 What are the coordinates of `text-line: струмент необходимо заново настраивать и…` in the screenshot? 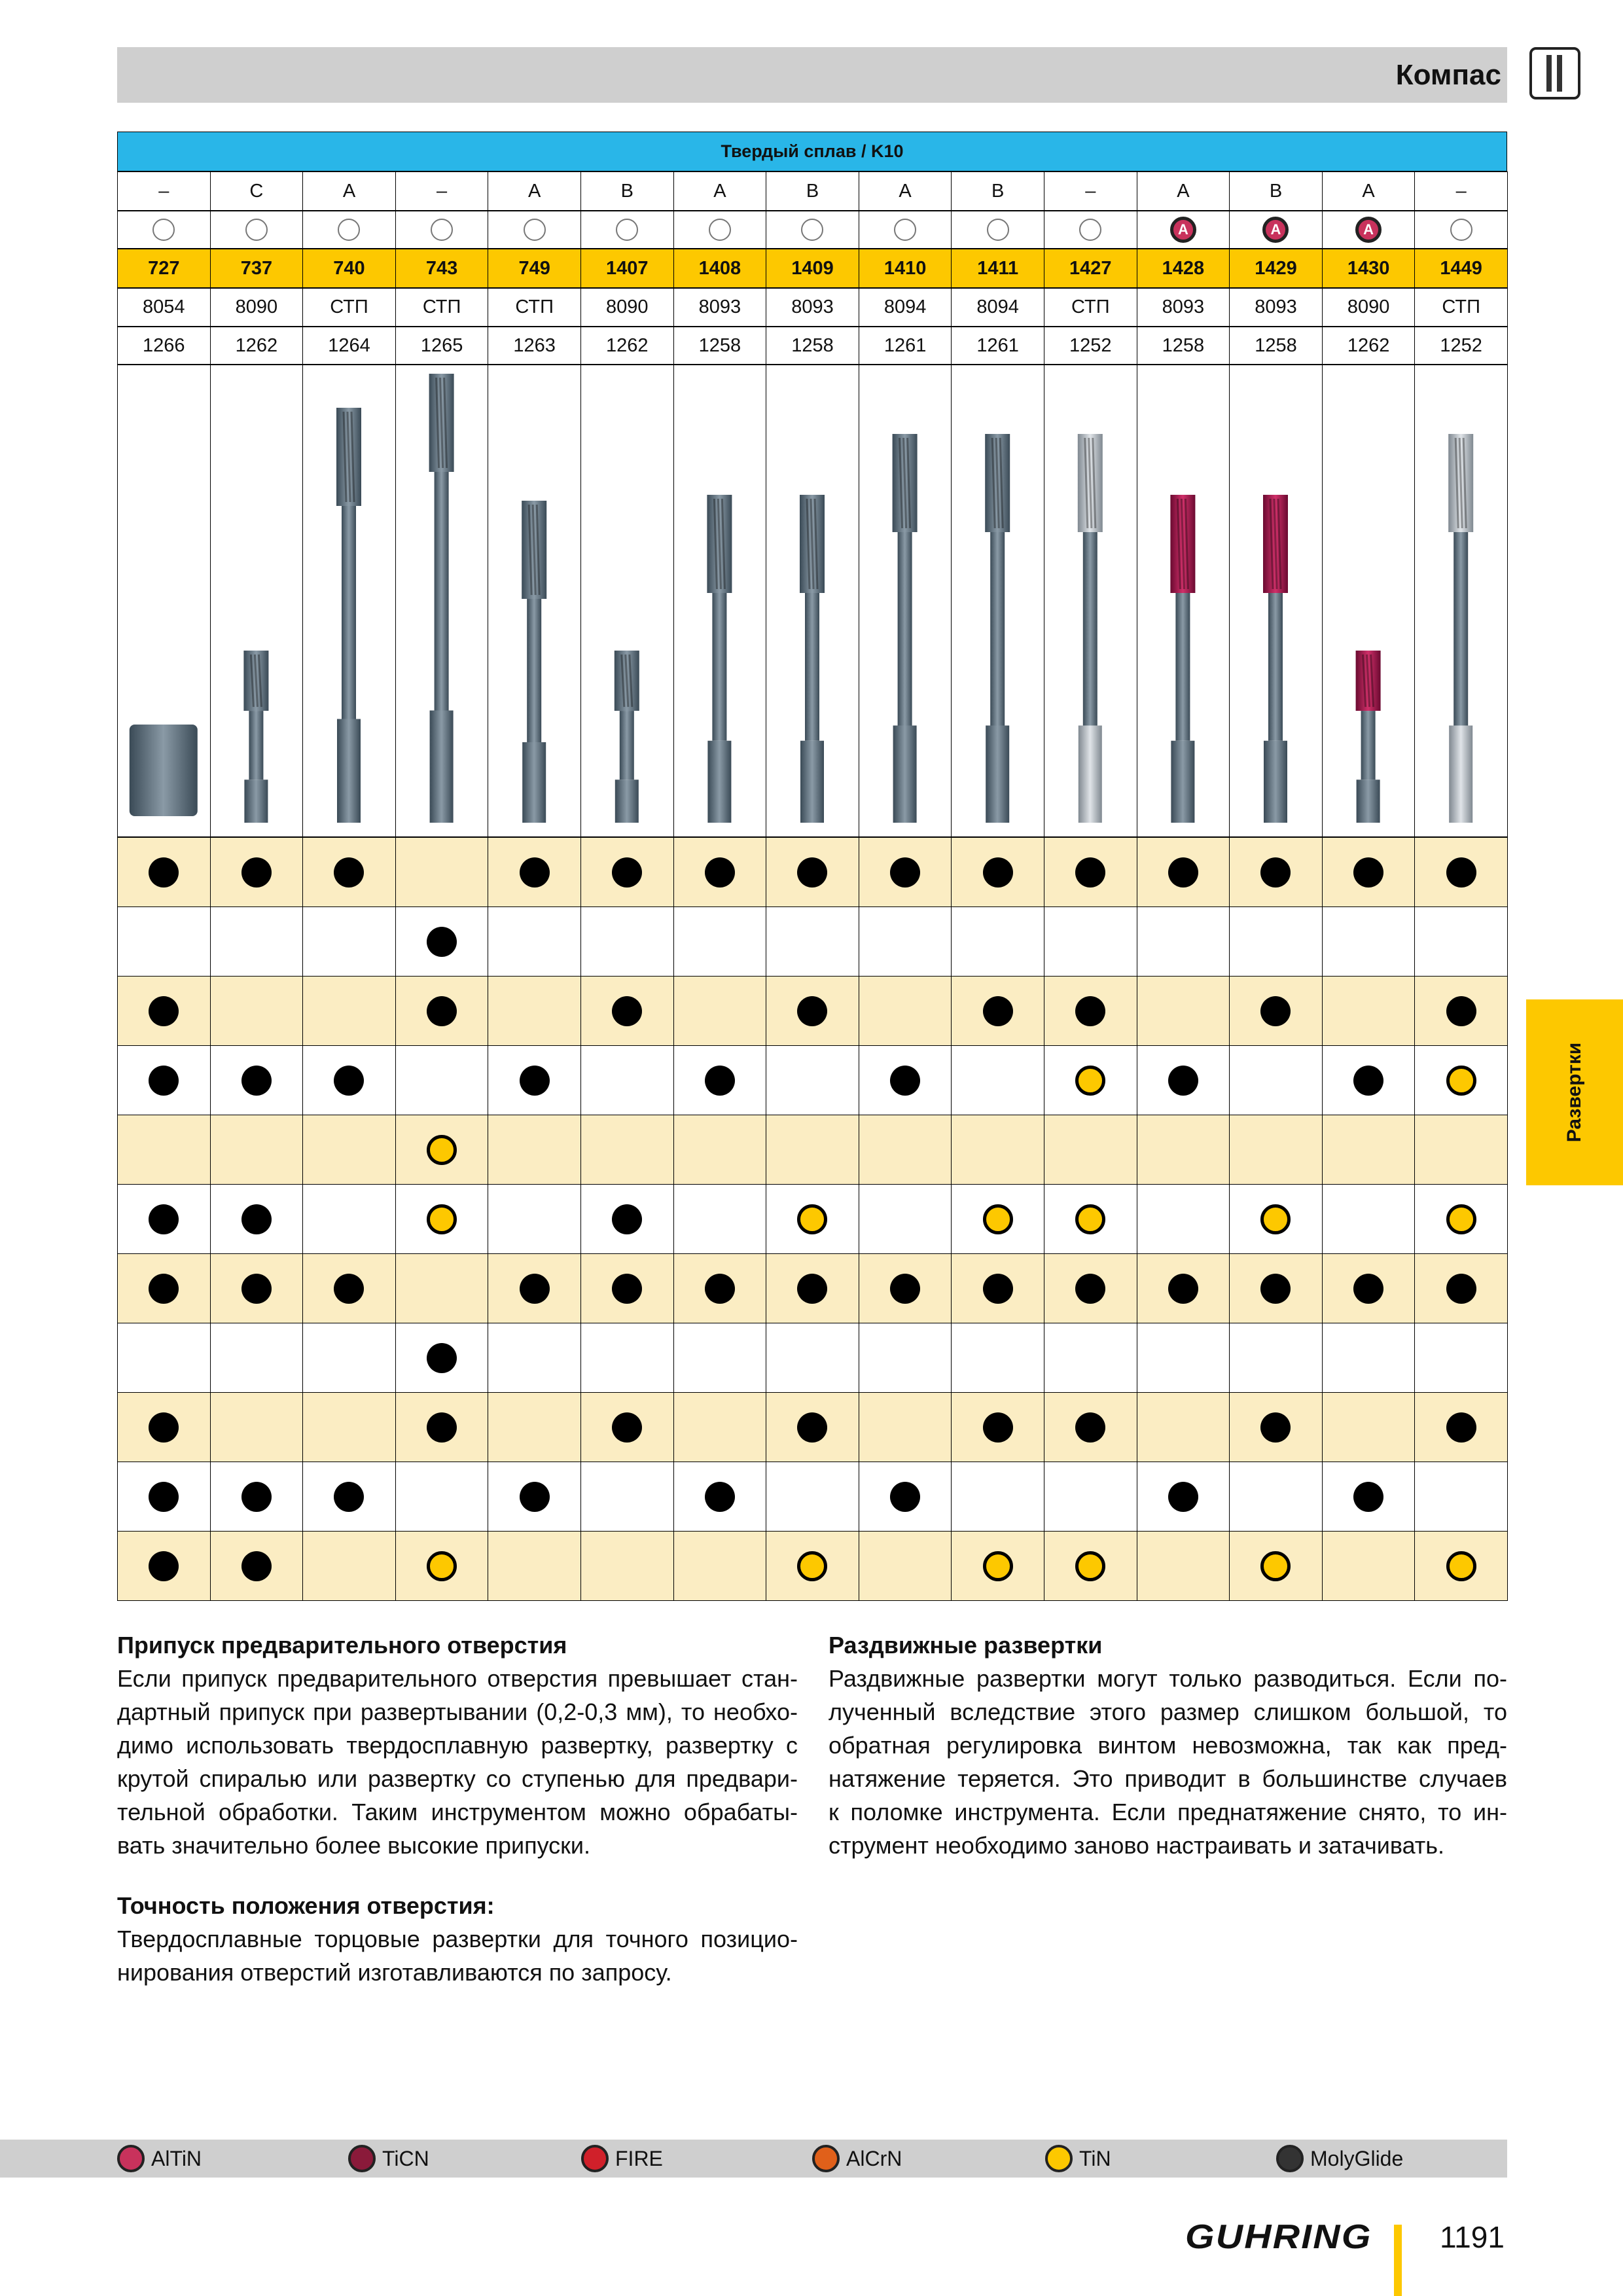 It's located at (1137, 1846).